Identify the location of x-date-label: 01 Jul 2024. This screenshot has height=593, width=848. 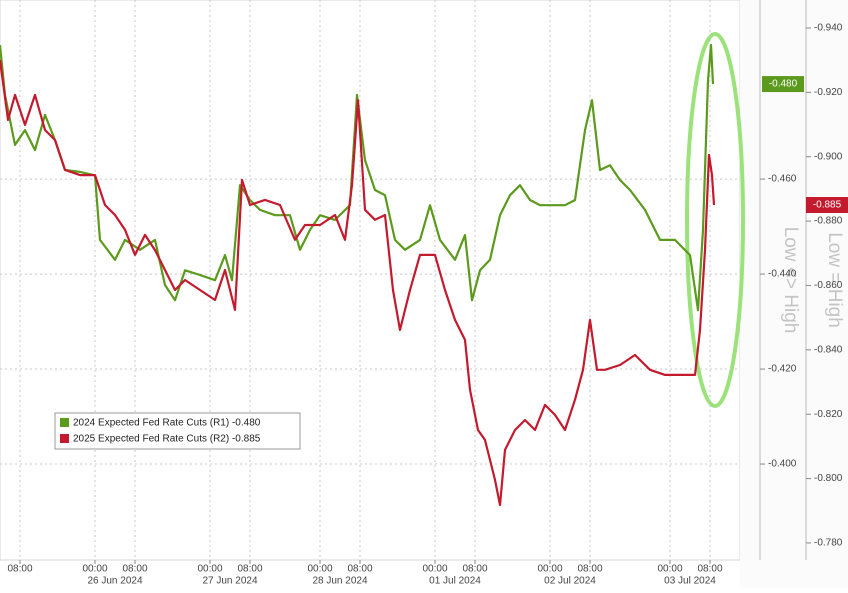
(455, 581).